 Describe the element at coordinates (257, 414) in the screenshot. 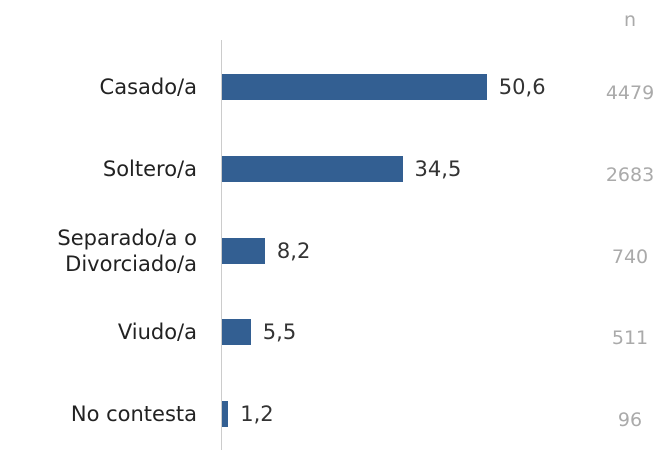

I see `data-label: 1,2` at that location.